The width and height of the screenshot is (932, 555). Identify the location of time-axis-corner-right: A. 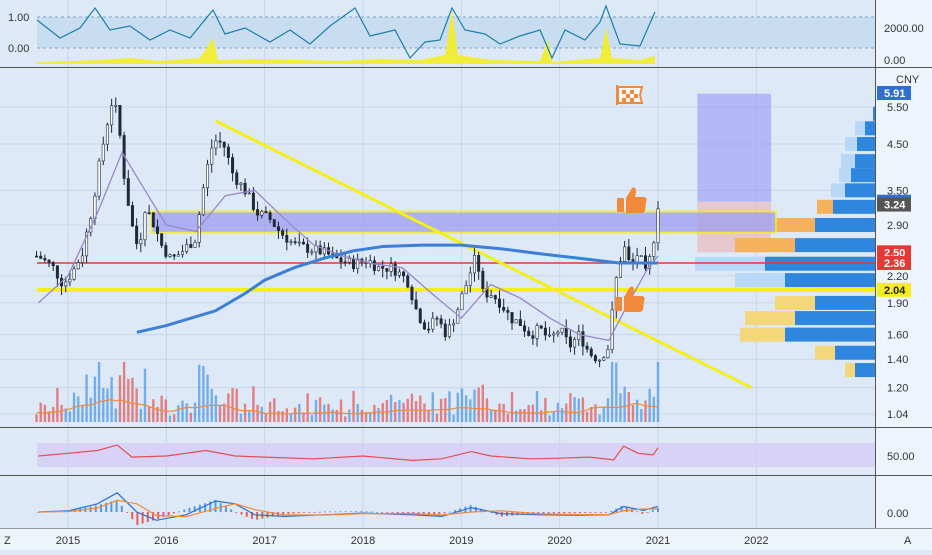
(908, 541).